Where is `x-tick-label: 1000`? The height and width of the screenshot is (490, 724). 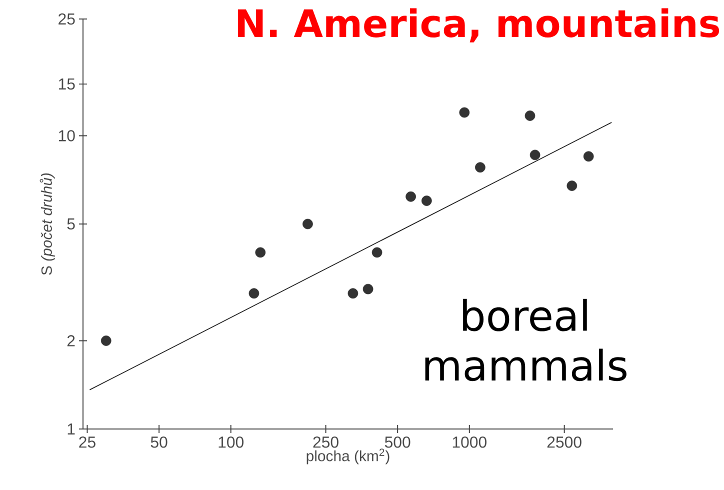 x-tick-label: 1000 is located at coordinates (469, 442).